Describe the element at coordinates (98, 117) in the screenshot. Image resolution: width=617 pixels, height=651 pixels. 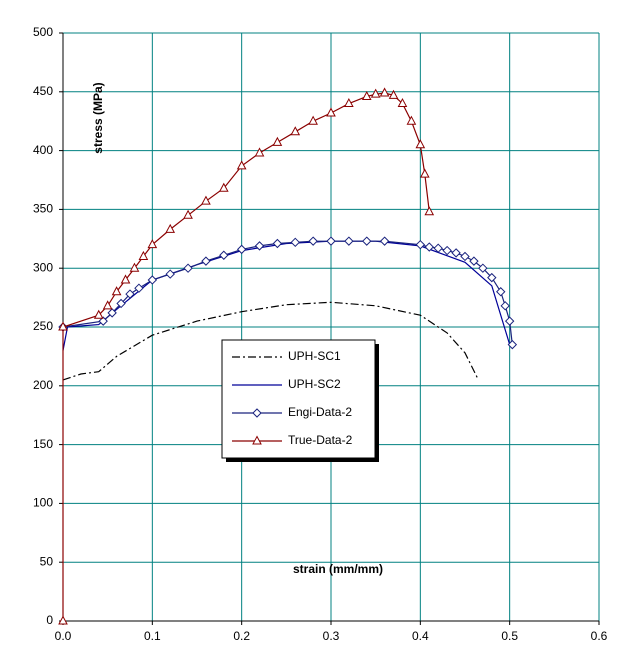
I see `y-axis-label: stress (MPa)` at that location.